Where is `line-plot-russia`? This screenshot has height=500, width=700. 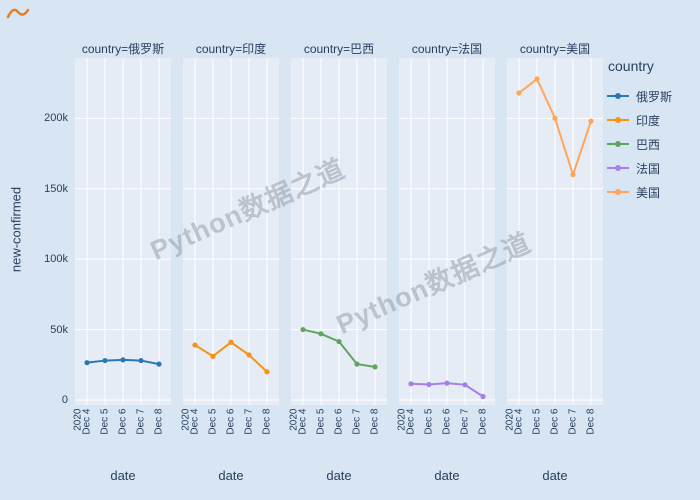 line-plot-russia is located at coordinates (123, 231).